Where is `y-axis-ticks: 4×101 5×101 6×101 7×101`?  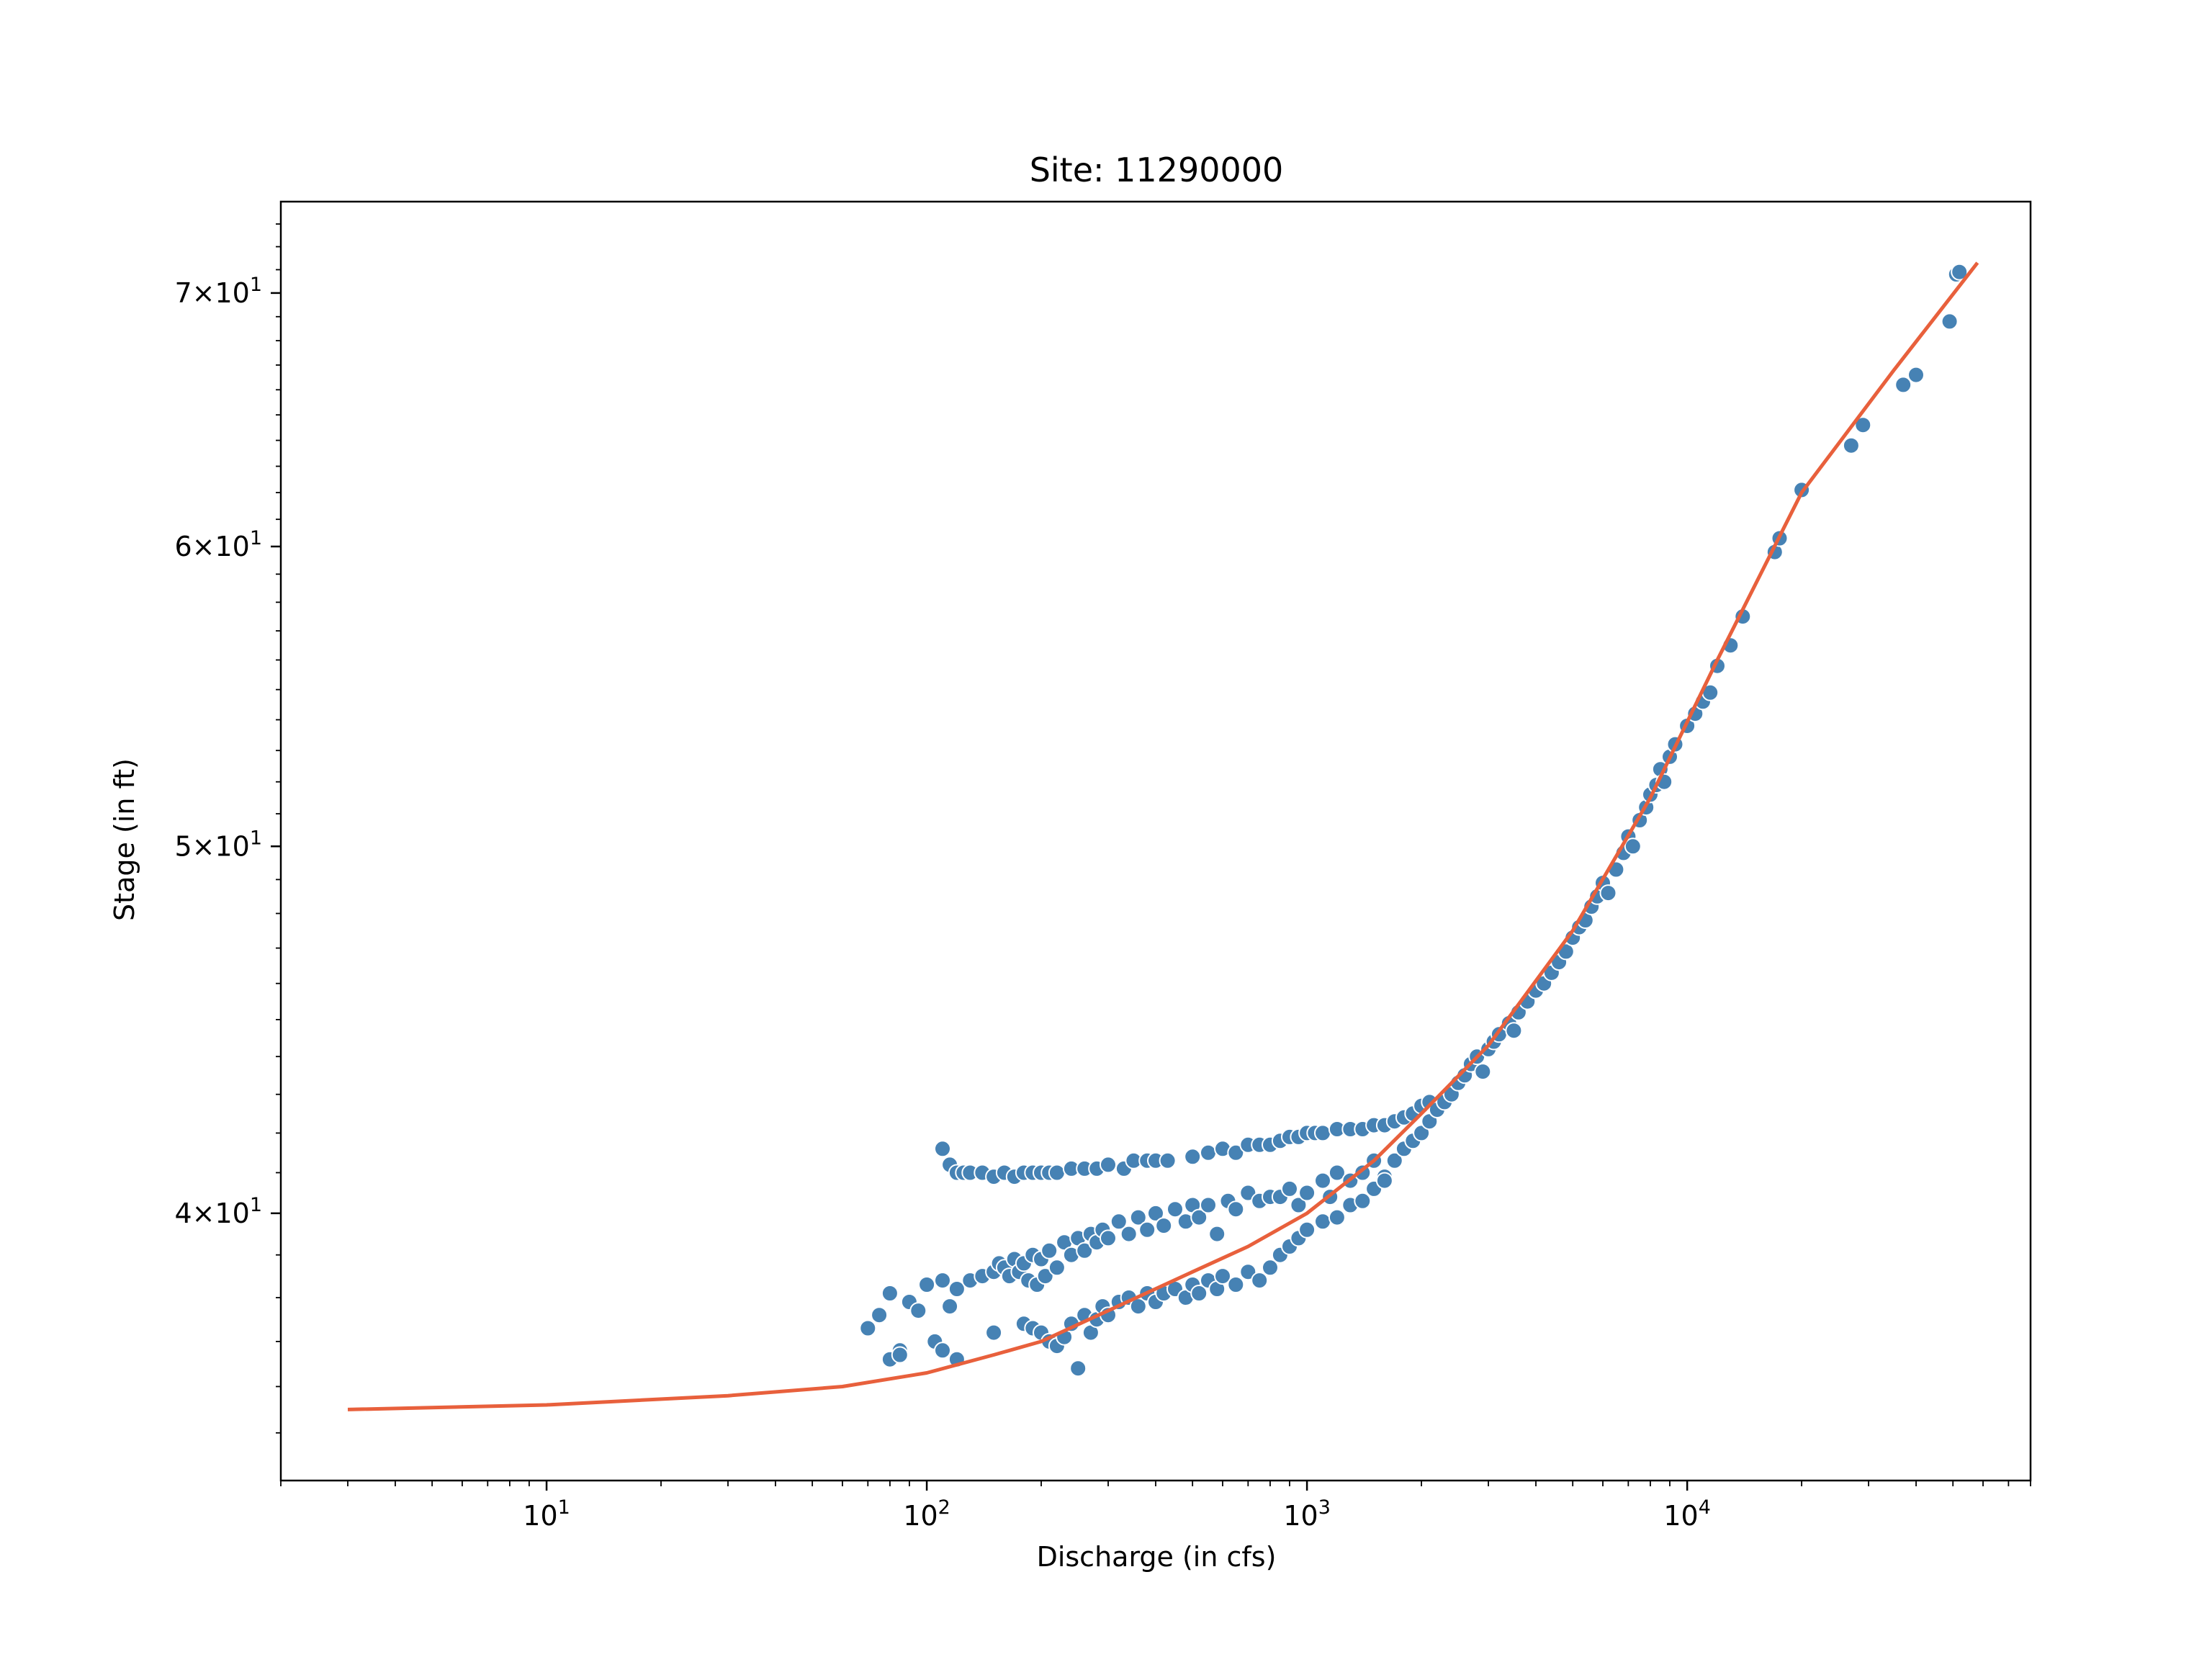
y-axis-ticks: 4×101 5×101 6×101 7×101 is located at coordinates (227, 828).